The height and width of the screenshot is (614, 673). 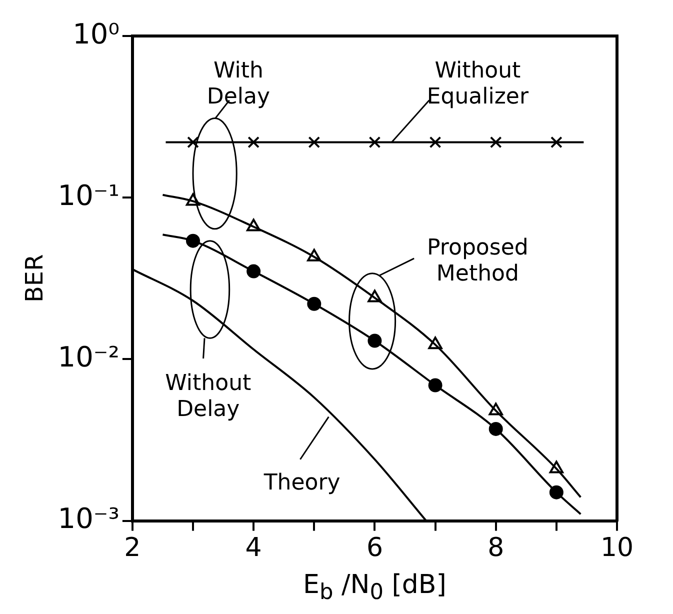 I want to click on annotation: Without Equalizer, so click(x=478, y=84).